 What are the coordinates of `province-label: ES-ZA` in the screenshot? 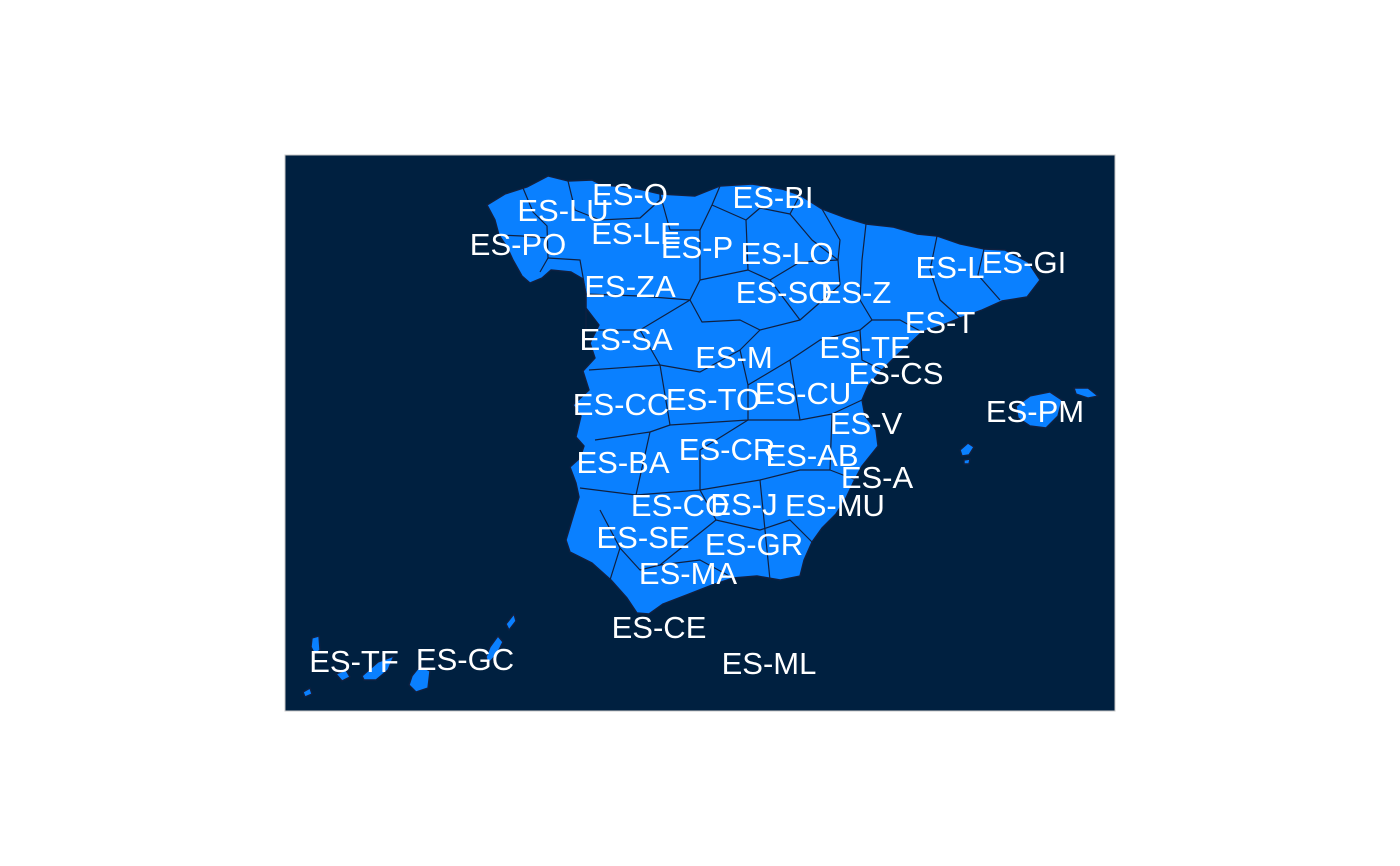 It's located at (630, 286).